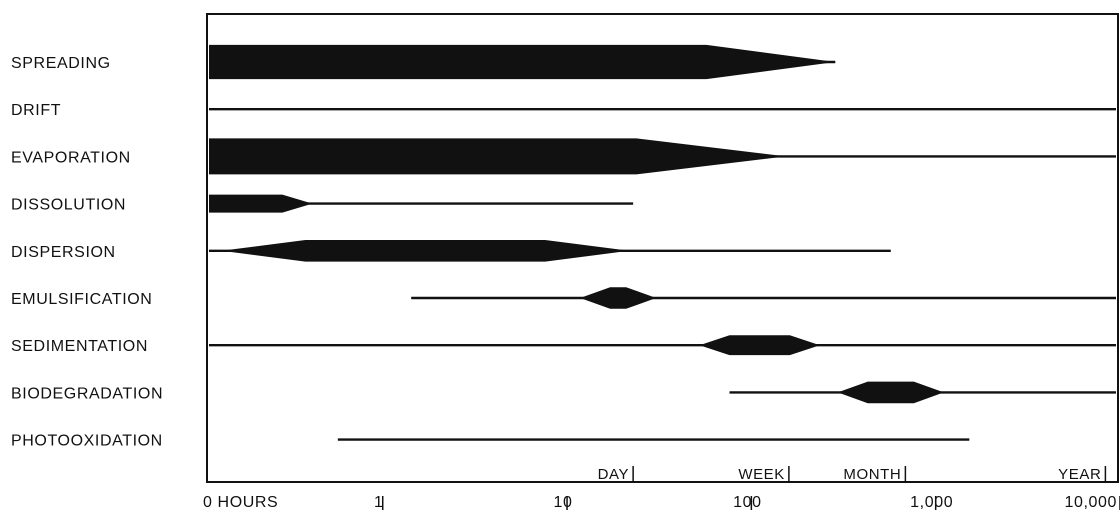  Describe the element at coordinates (240, 502) in the screenshot. I see `x-tick-label: 0 HOURS` at that location.